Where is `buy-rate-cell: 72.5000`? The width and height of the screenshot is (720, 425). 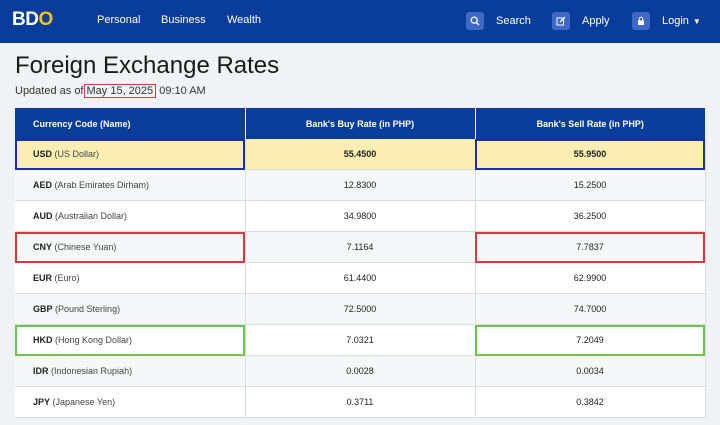
buy-rate-cell: 72.5000 is located at coordinates (360, 309).